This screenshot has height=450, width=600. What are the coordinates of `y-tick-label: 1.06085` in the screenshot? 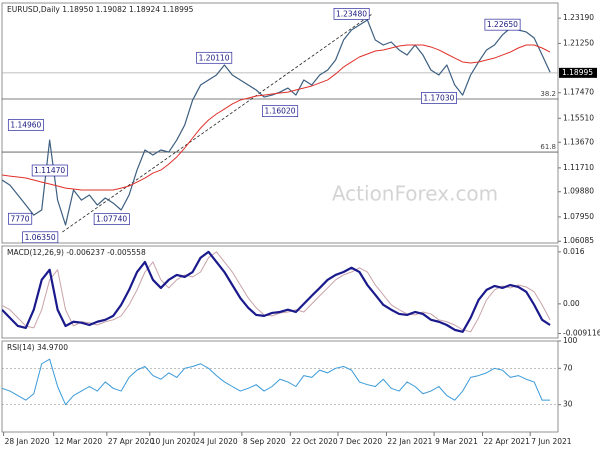 It's located at (578, 240).